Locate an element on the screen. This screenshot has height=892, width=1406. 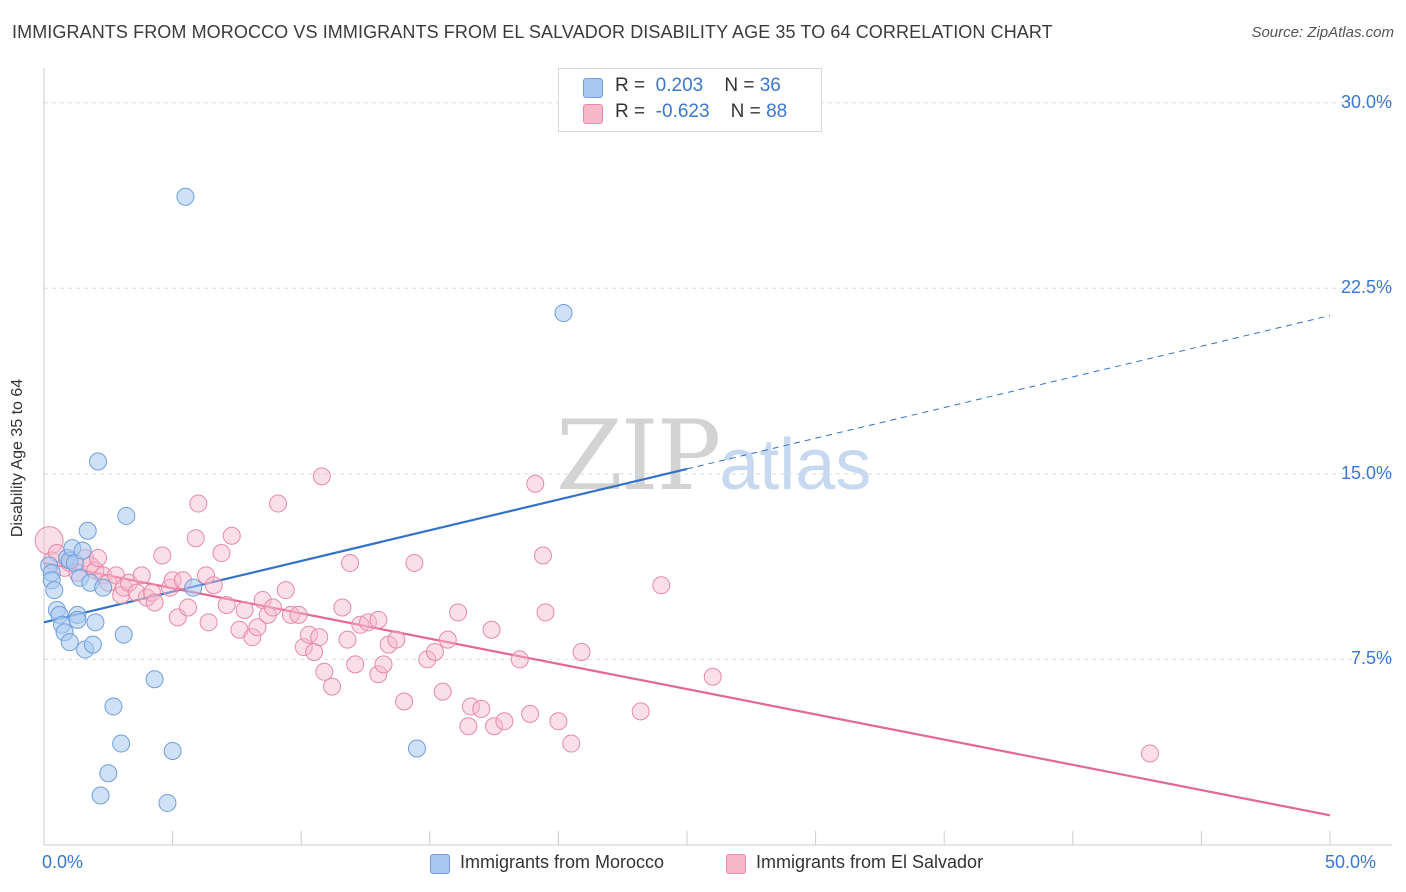
legend-swatch-morocco is located at coordinates (593, 88).